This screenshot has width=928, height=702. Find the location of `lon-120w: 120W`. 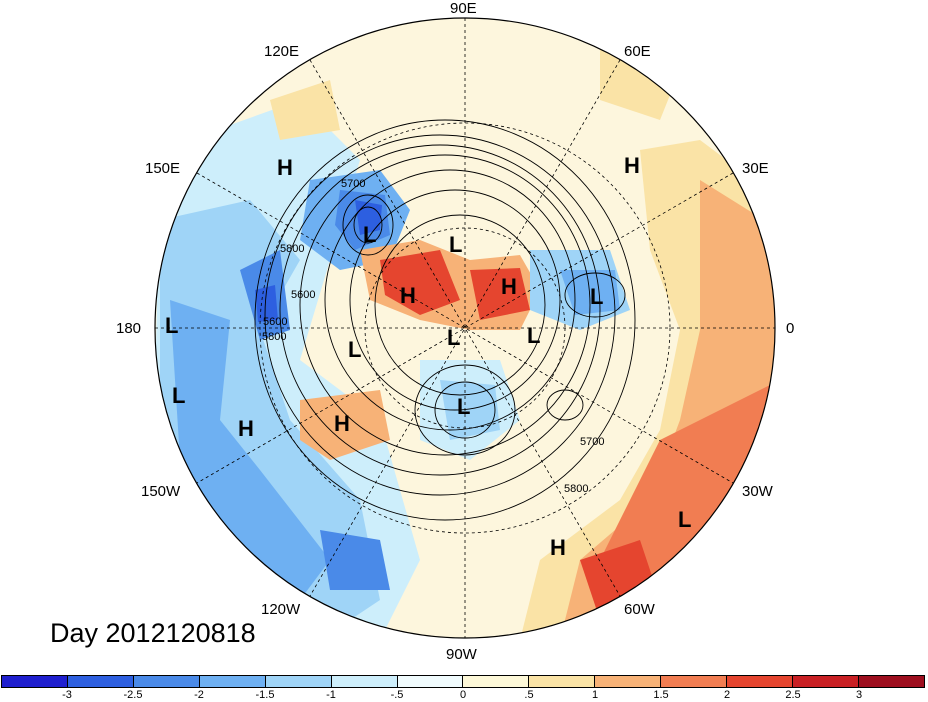

lon-120w: 120W is located at coordinates (281, 609).